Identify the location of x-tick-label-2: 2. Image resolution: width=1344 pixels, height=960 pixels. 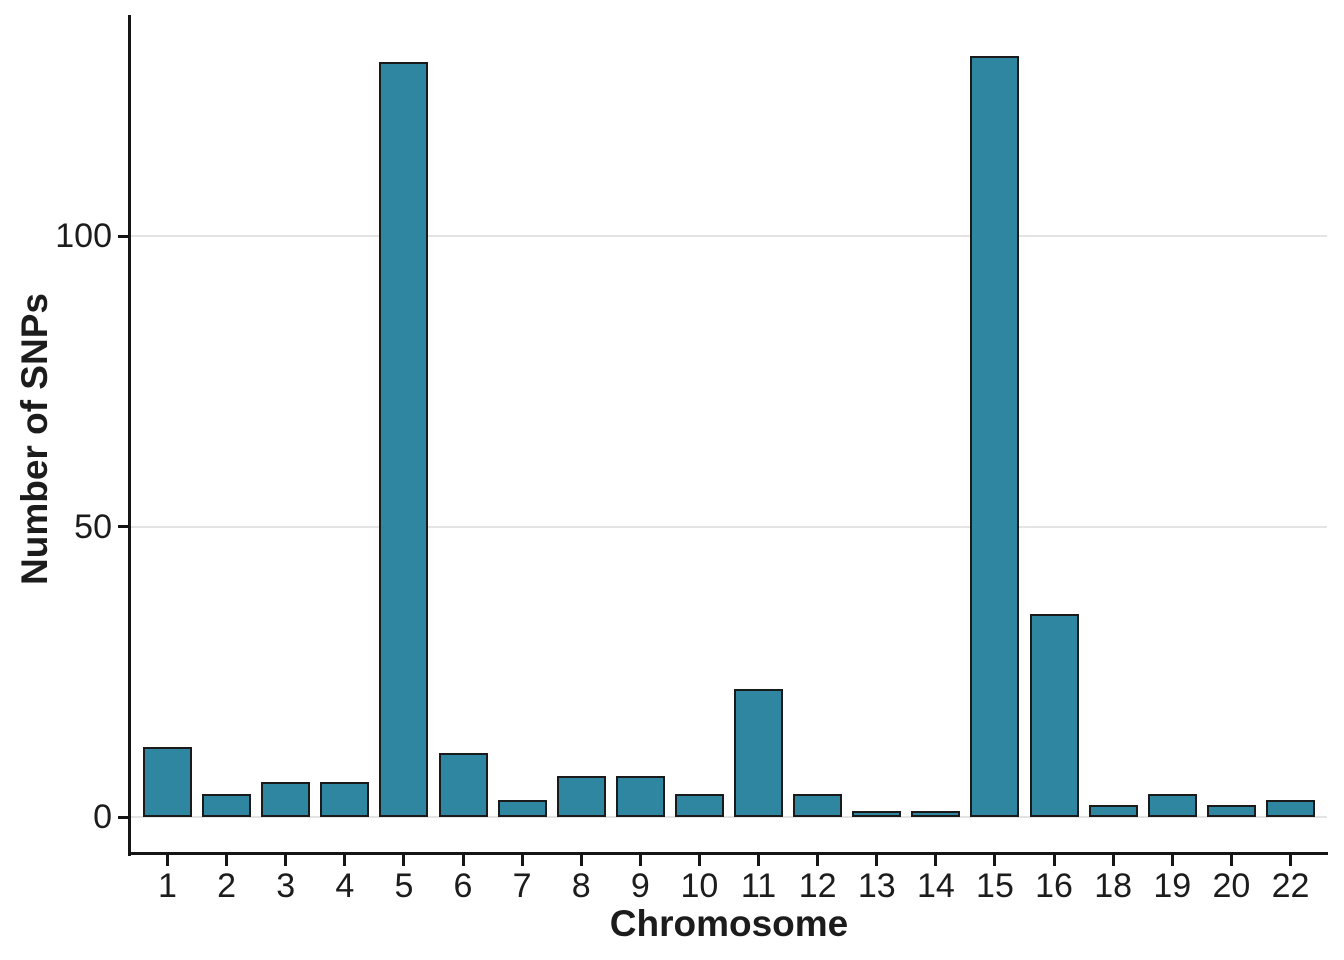
(227, 886).